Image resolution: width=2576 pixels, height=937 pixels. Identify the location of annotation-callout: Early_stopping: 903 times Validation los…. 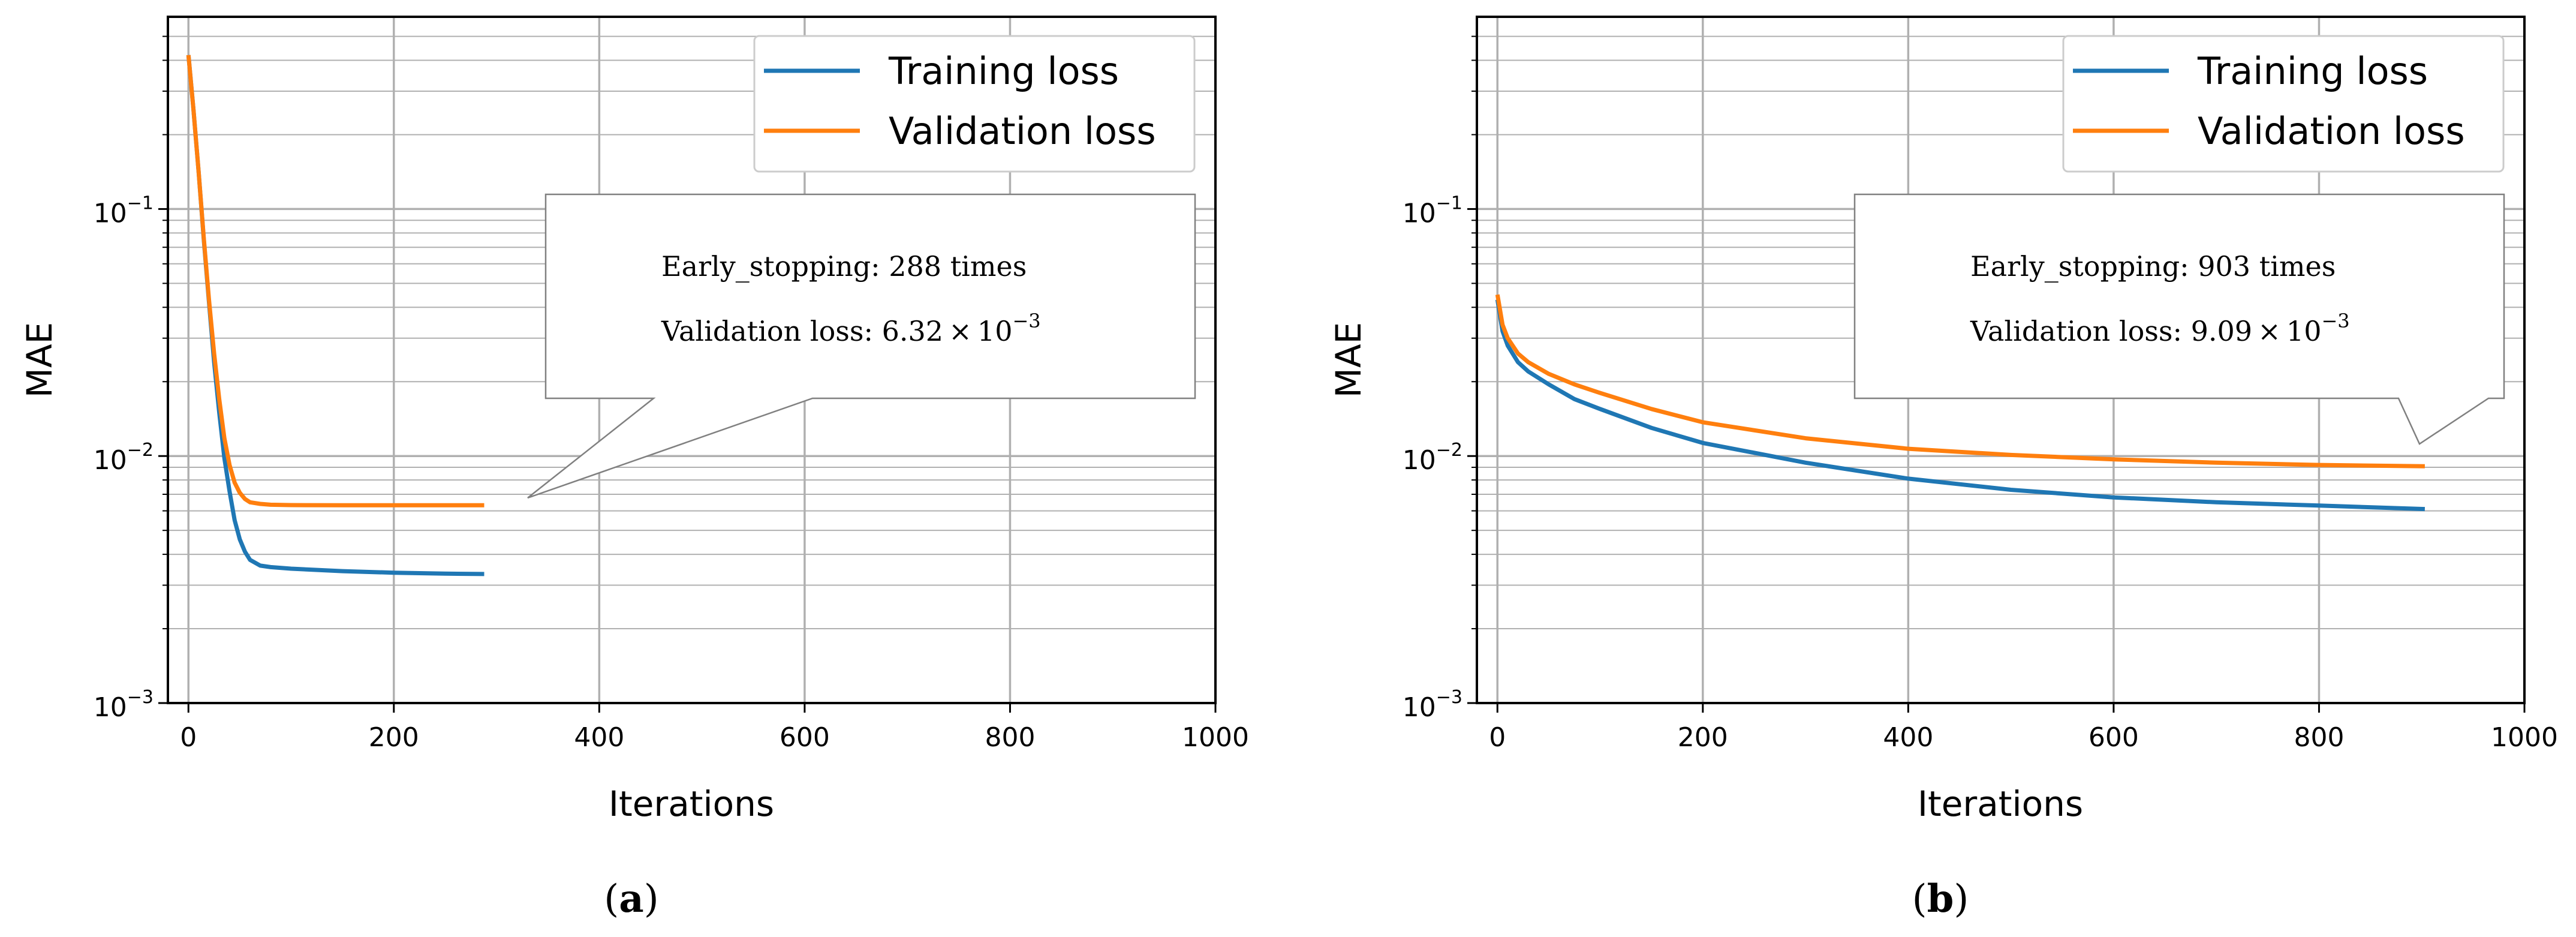
(2179, 319).